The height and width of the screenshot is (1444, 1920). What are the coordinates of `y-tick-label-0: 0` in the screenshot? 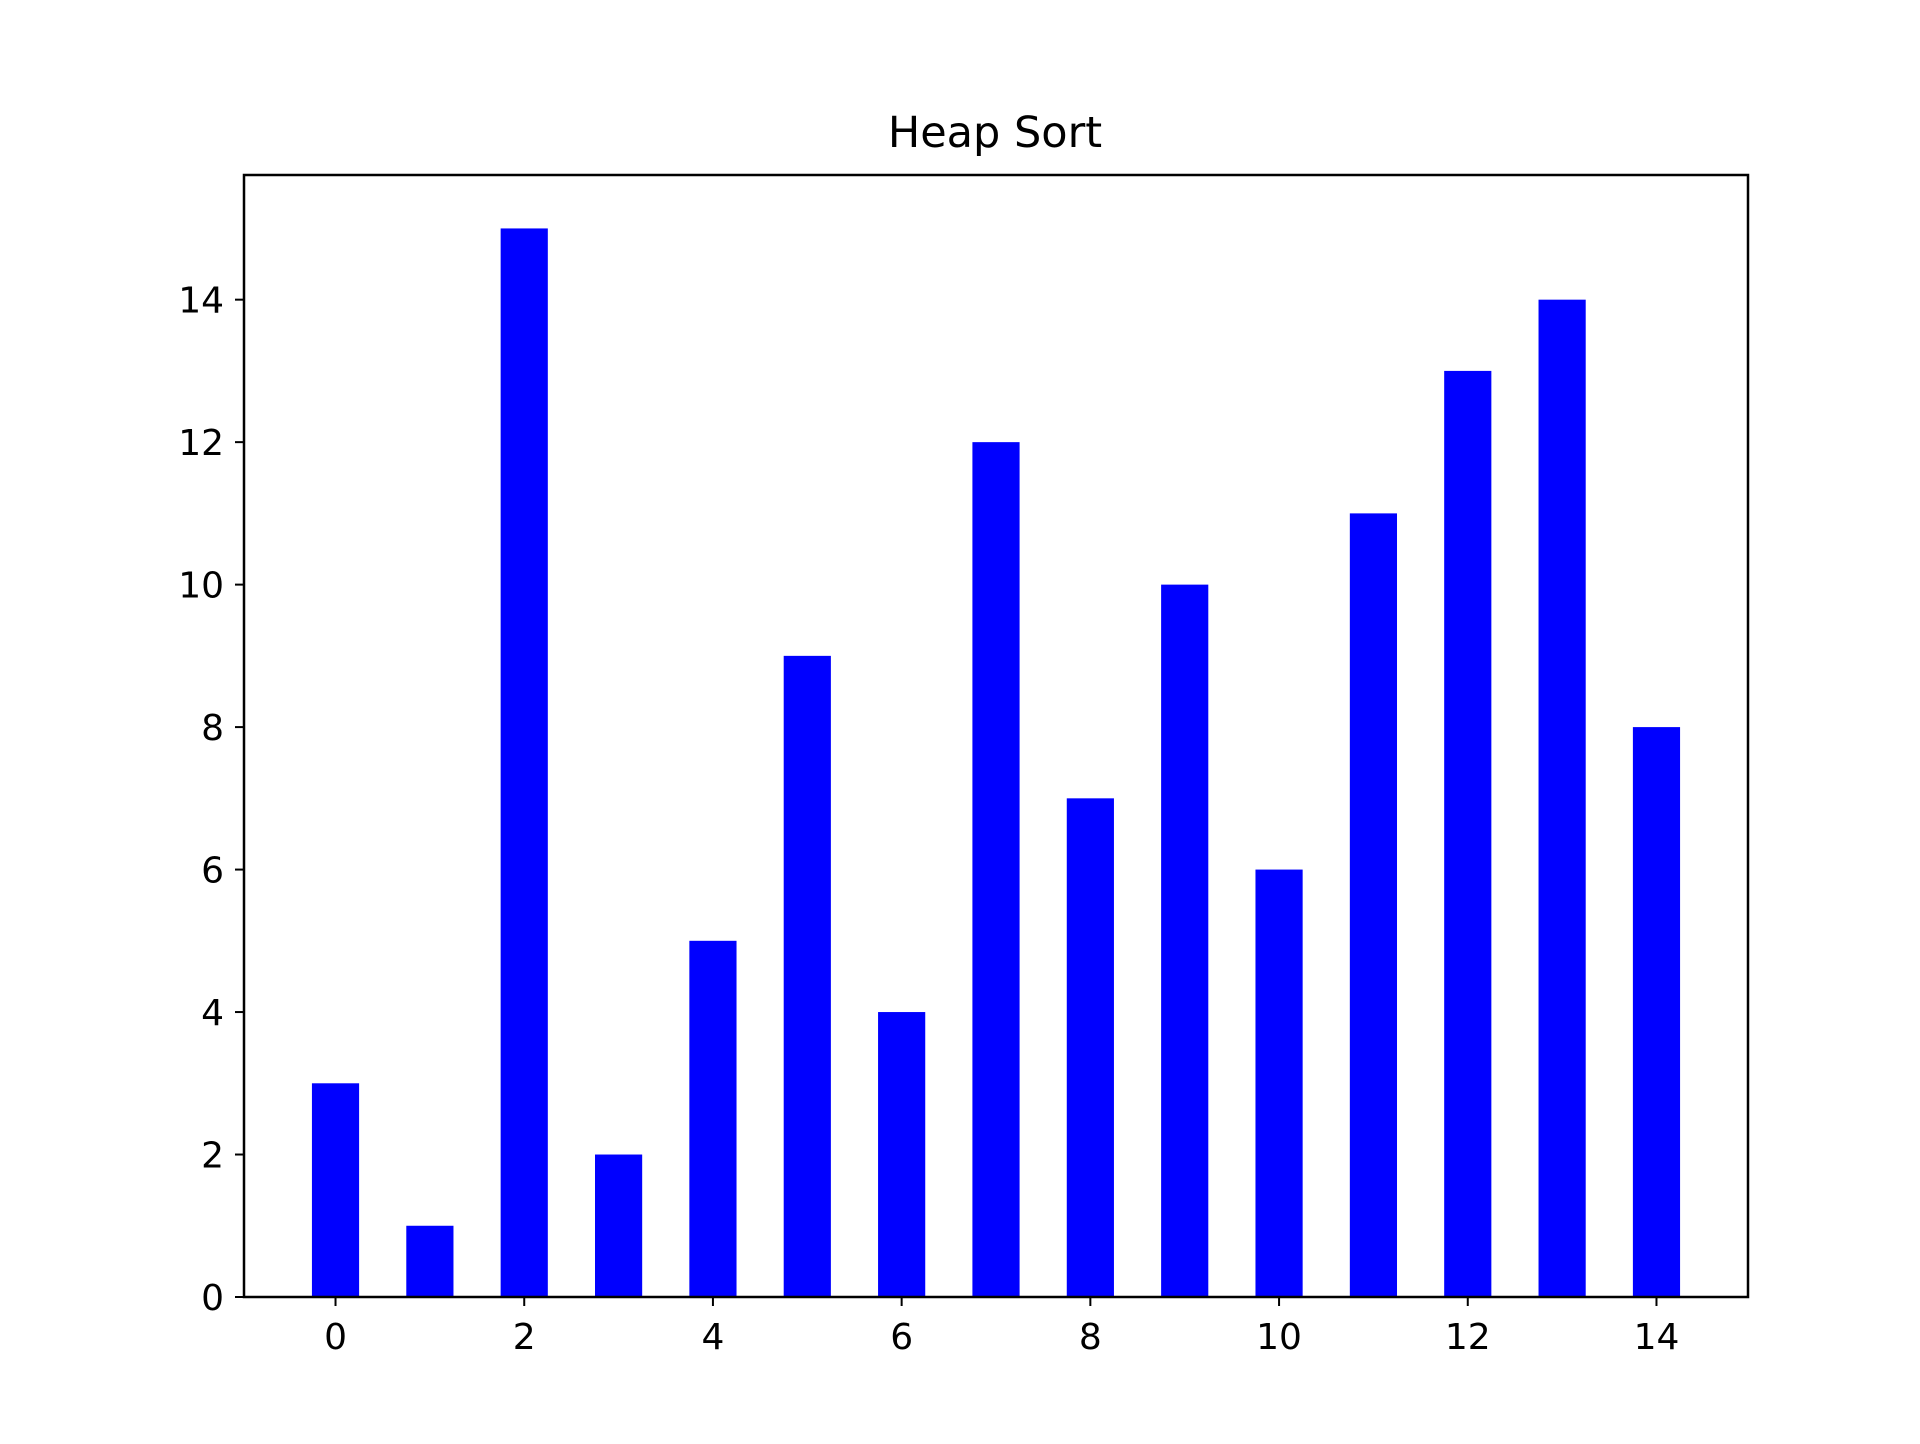 It's located at (212, 1298).